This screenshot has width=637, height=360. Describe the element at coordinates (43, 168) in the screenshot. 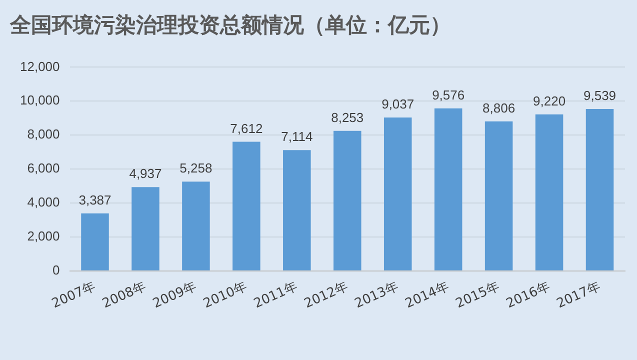

I see `y-tick-label: 6,000` at that location.